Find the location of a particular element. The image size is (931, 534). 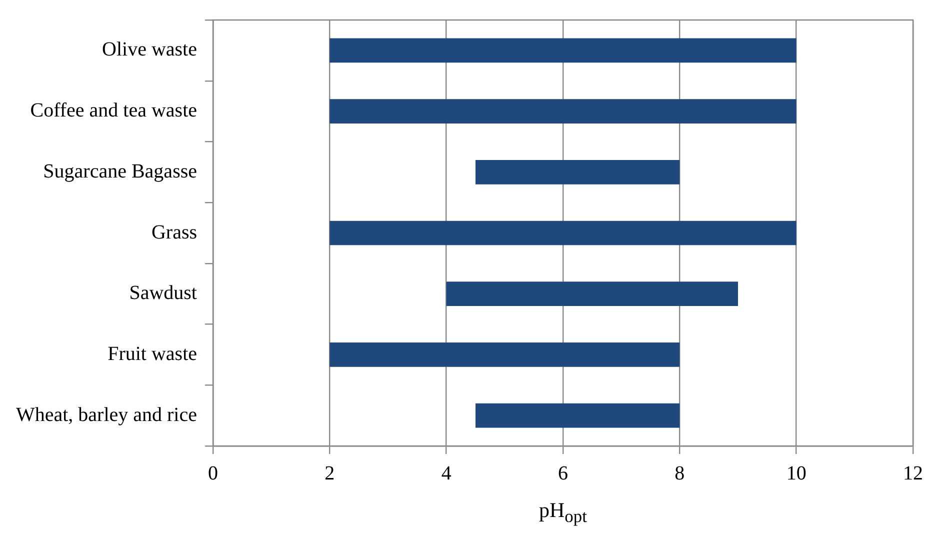

x-tick-label: 12 is located at coordinates (913, 473).